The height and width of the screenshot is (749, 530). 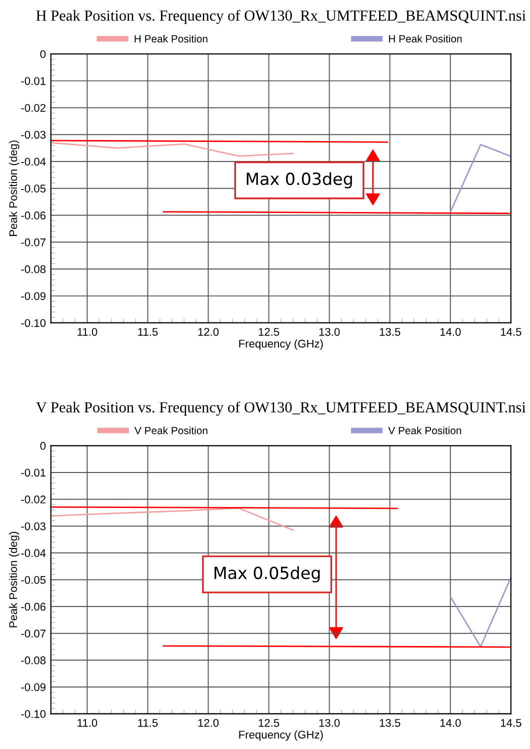 What do you see at coordinates (299, 180) in the screenshot?
I see `annotation: Max 0.03deg` at bounding box center [299, 180].